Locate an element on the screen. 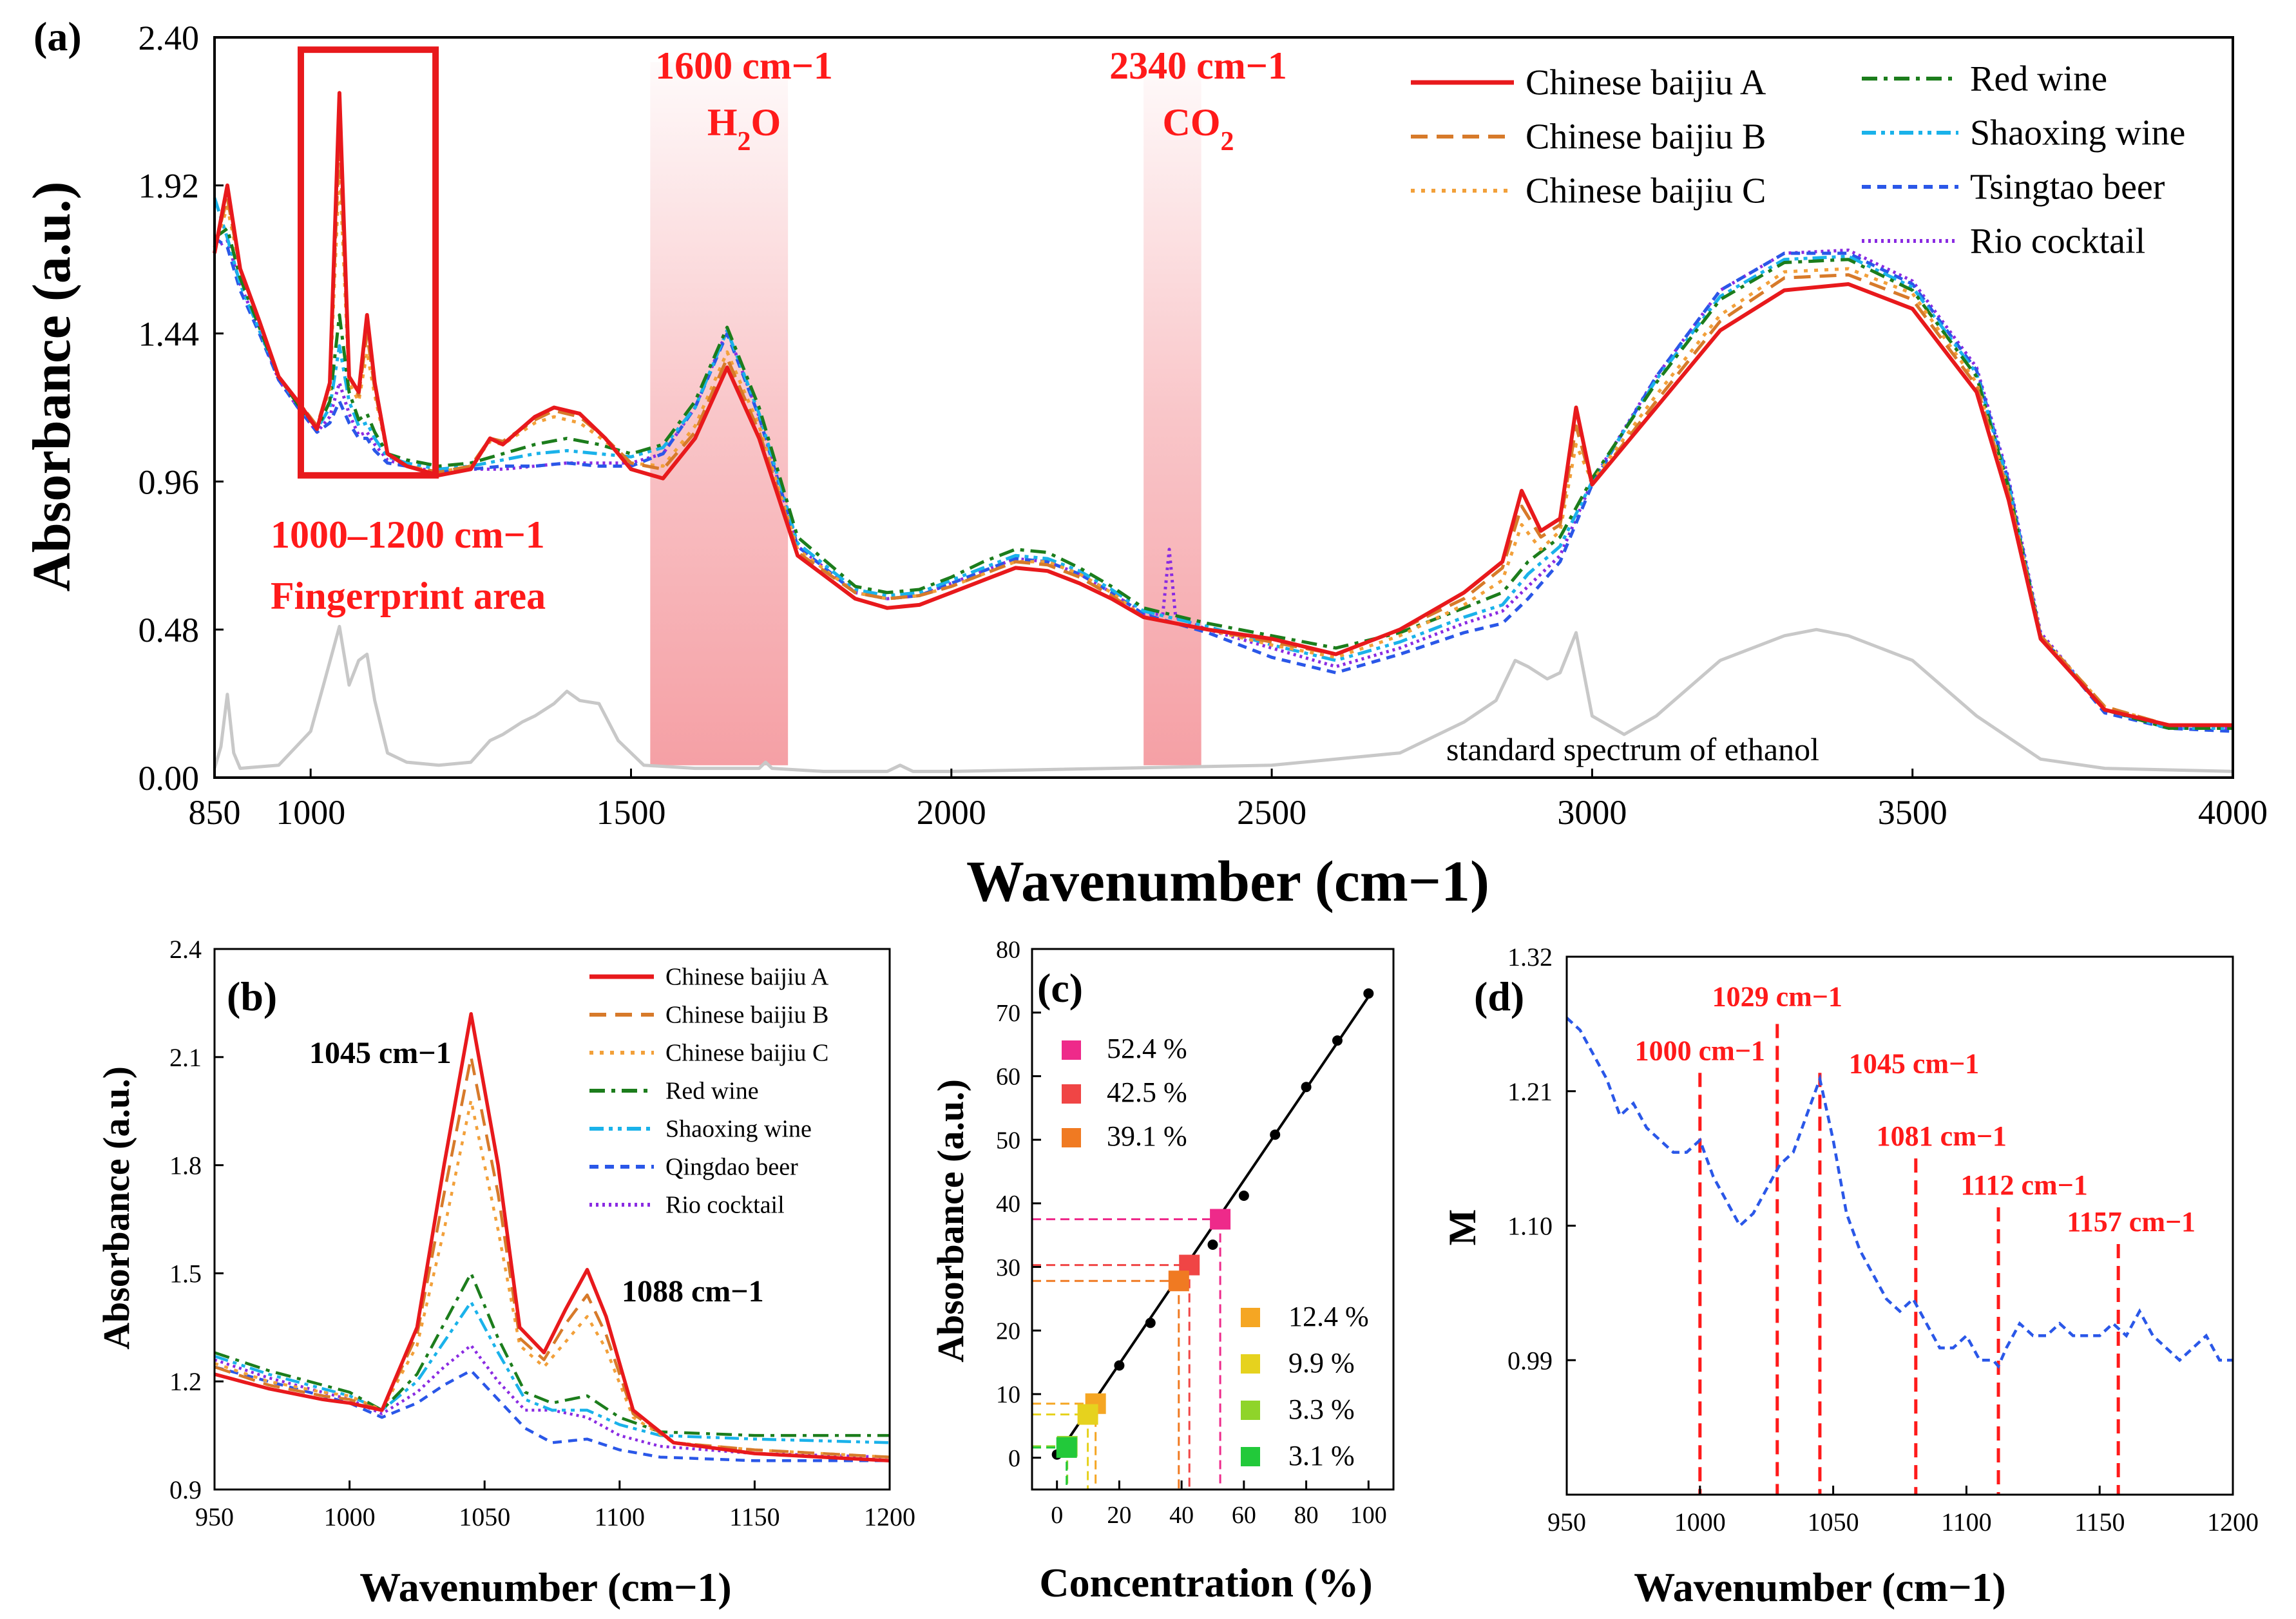 The height and width of the screenshot is (1619, 2296). b-ytick-label-1-5: 1.5 is located at coordinates (185, 1274).